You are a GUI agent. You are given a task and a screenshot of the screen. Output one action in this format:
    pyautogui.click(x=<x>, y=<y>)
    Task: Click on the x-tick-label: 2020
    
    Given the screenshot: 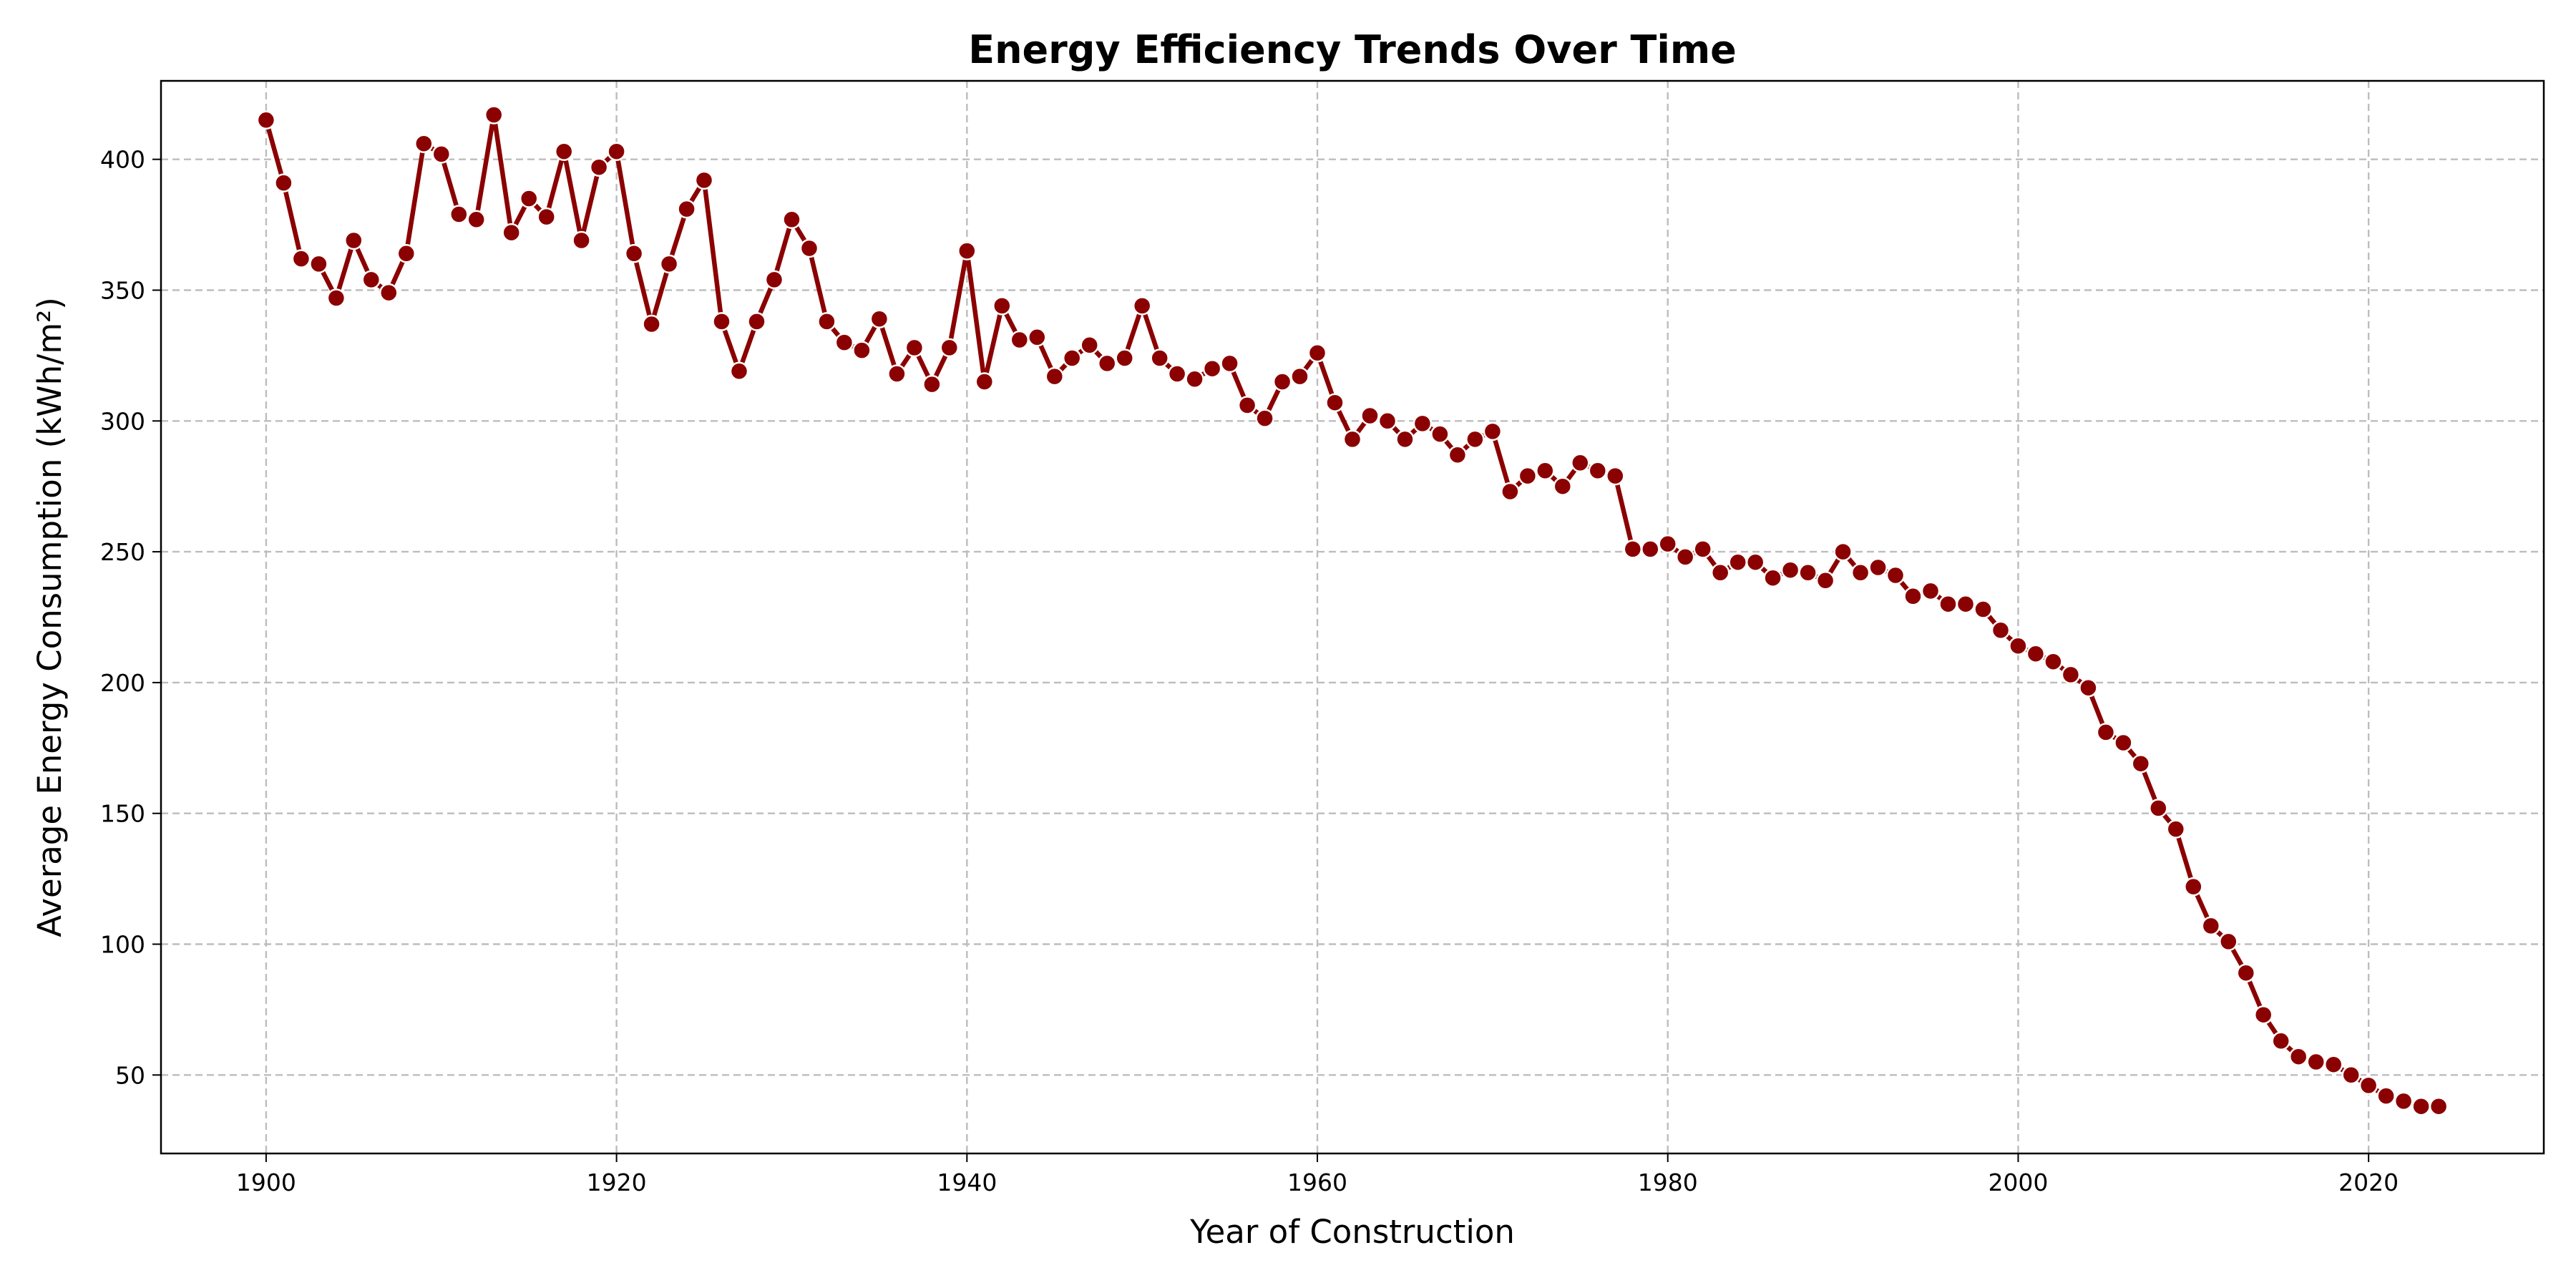 What is the action you would take?
    pyautogui.click(x=2368, y=1182)
    